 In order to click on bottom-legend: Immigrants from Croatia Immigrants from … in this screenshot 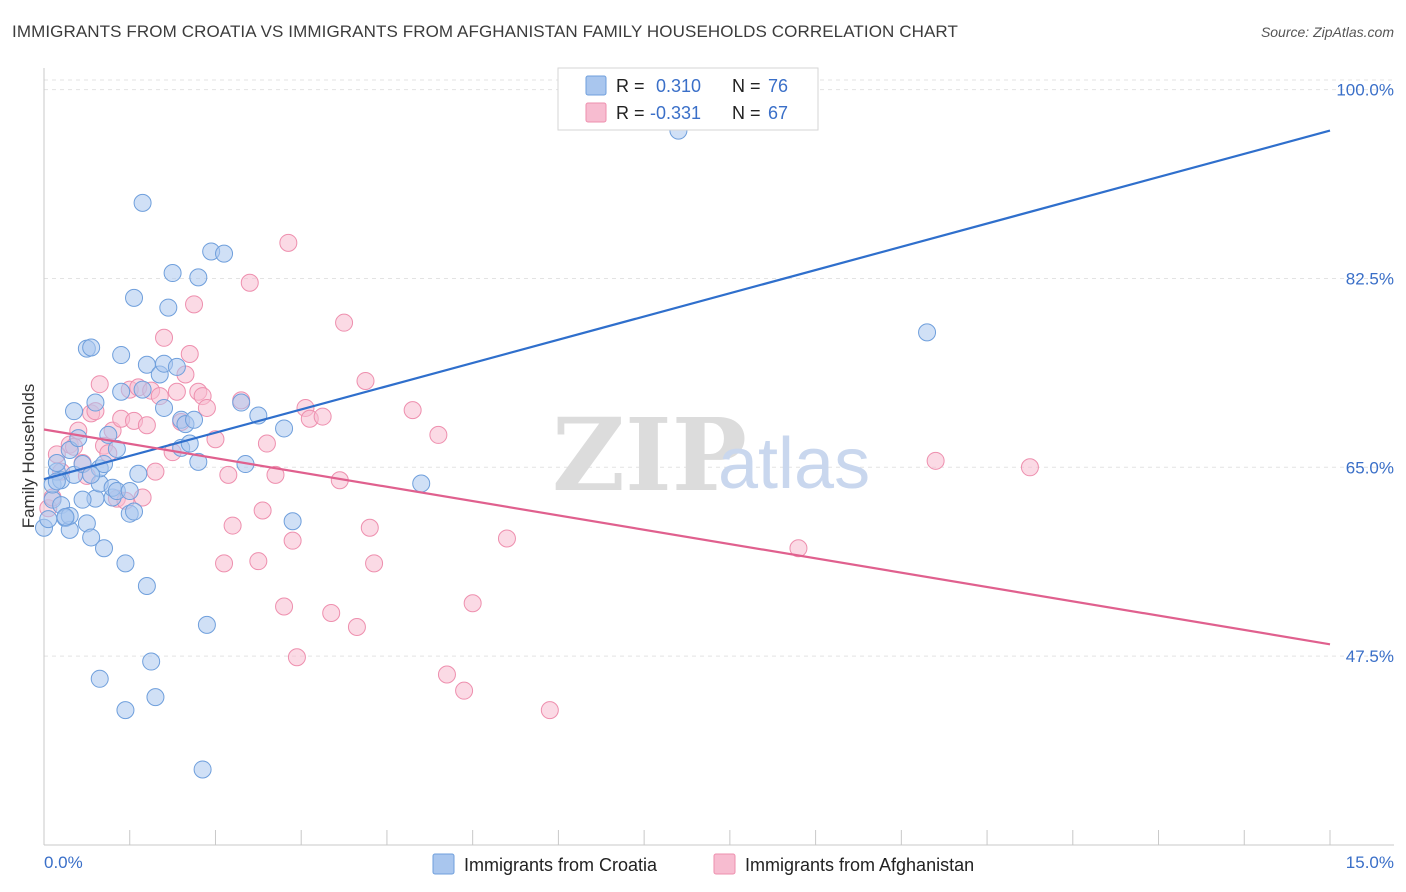, I will do `click(703, 864)`.